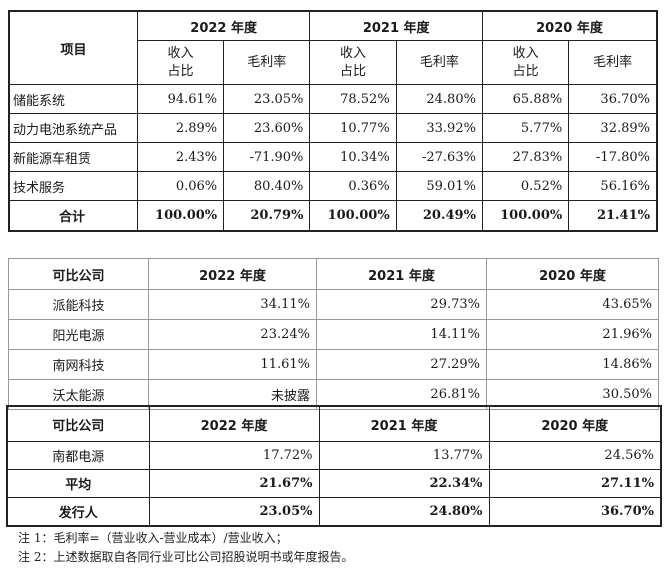 The image size is (669, 568). Describe the element at coordinates (572, 394) in the screenshot. I see `cell-value: 30.50%` at that location.